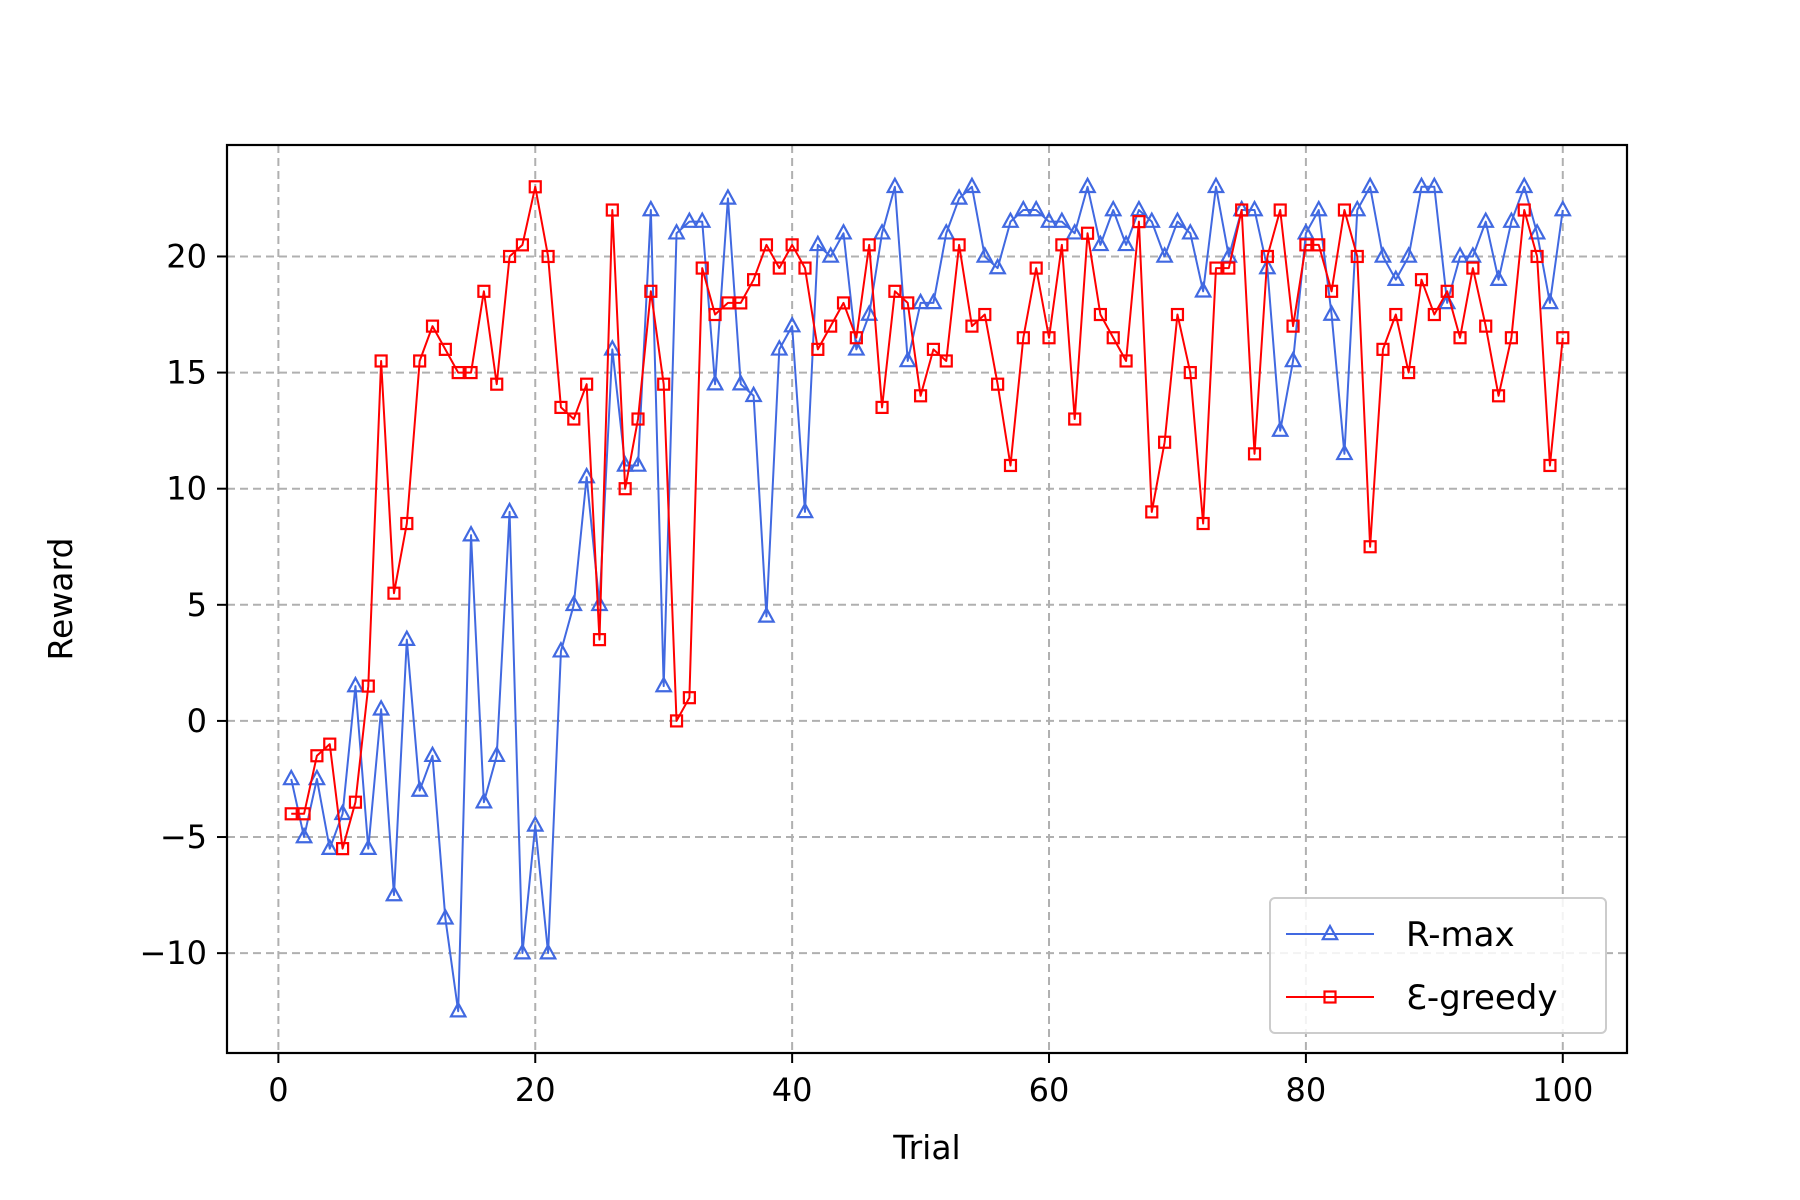 This screenshot has height=1200, width=1800. I want to click on x-tick-label: 20, so click(535, 1090).